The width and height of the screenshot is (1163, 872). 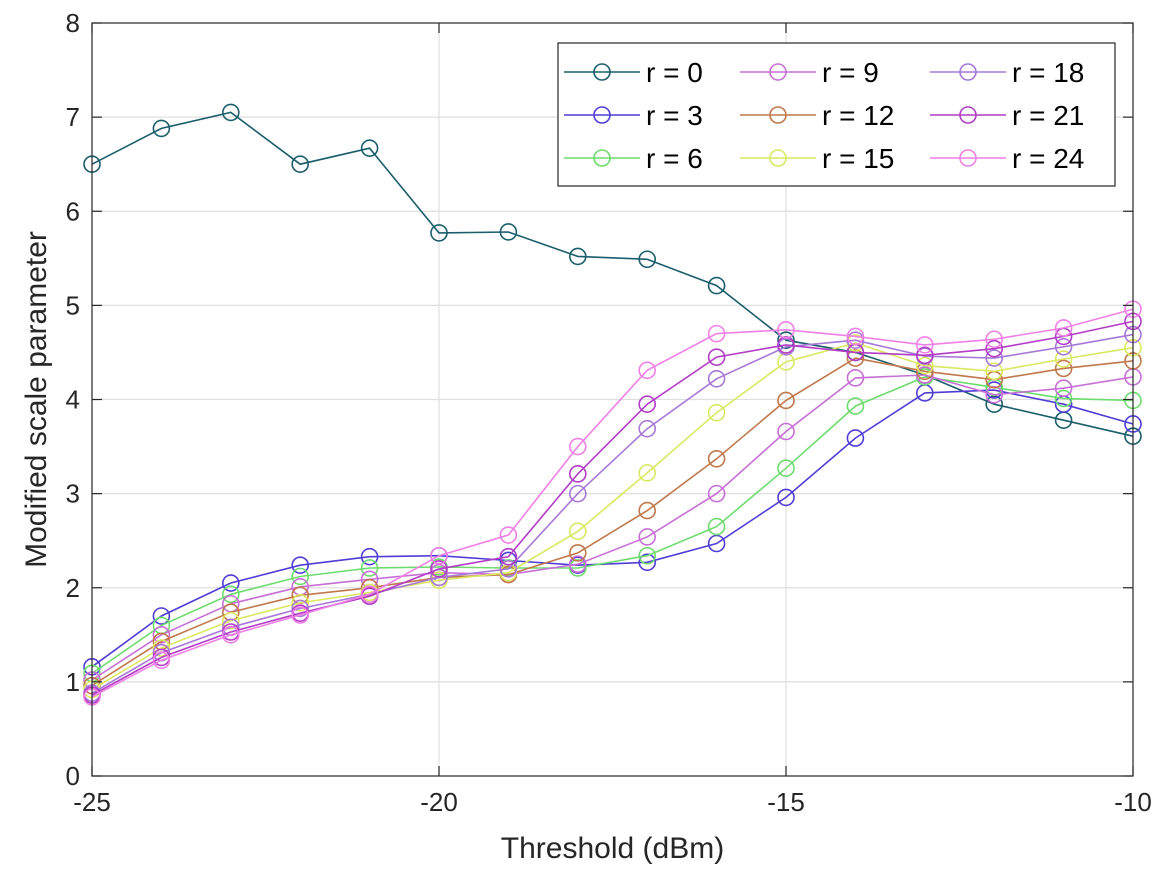 What do you see at coordinates (817, 115) in the screenshot?
I see `legend-entry: r = 12` at bounding box center [817, 115].